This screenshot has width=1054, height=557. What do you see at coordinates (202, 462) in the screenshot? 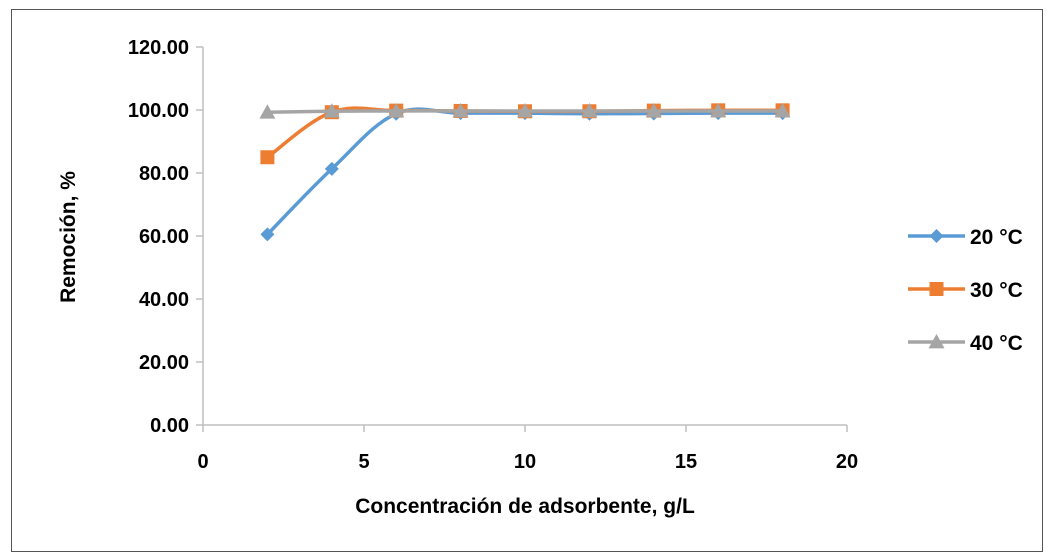
I see `x-tick-label: 0` at bounding box center [202, 462].